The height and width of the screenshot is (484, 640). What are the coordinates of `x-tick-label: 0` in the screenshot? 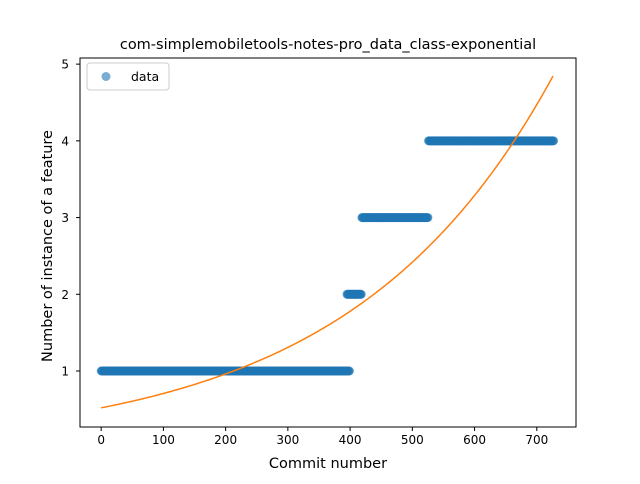 It's located at (101, 440).